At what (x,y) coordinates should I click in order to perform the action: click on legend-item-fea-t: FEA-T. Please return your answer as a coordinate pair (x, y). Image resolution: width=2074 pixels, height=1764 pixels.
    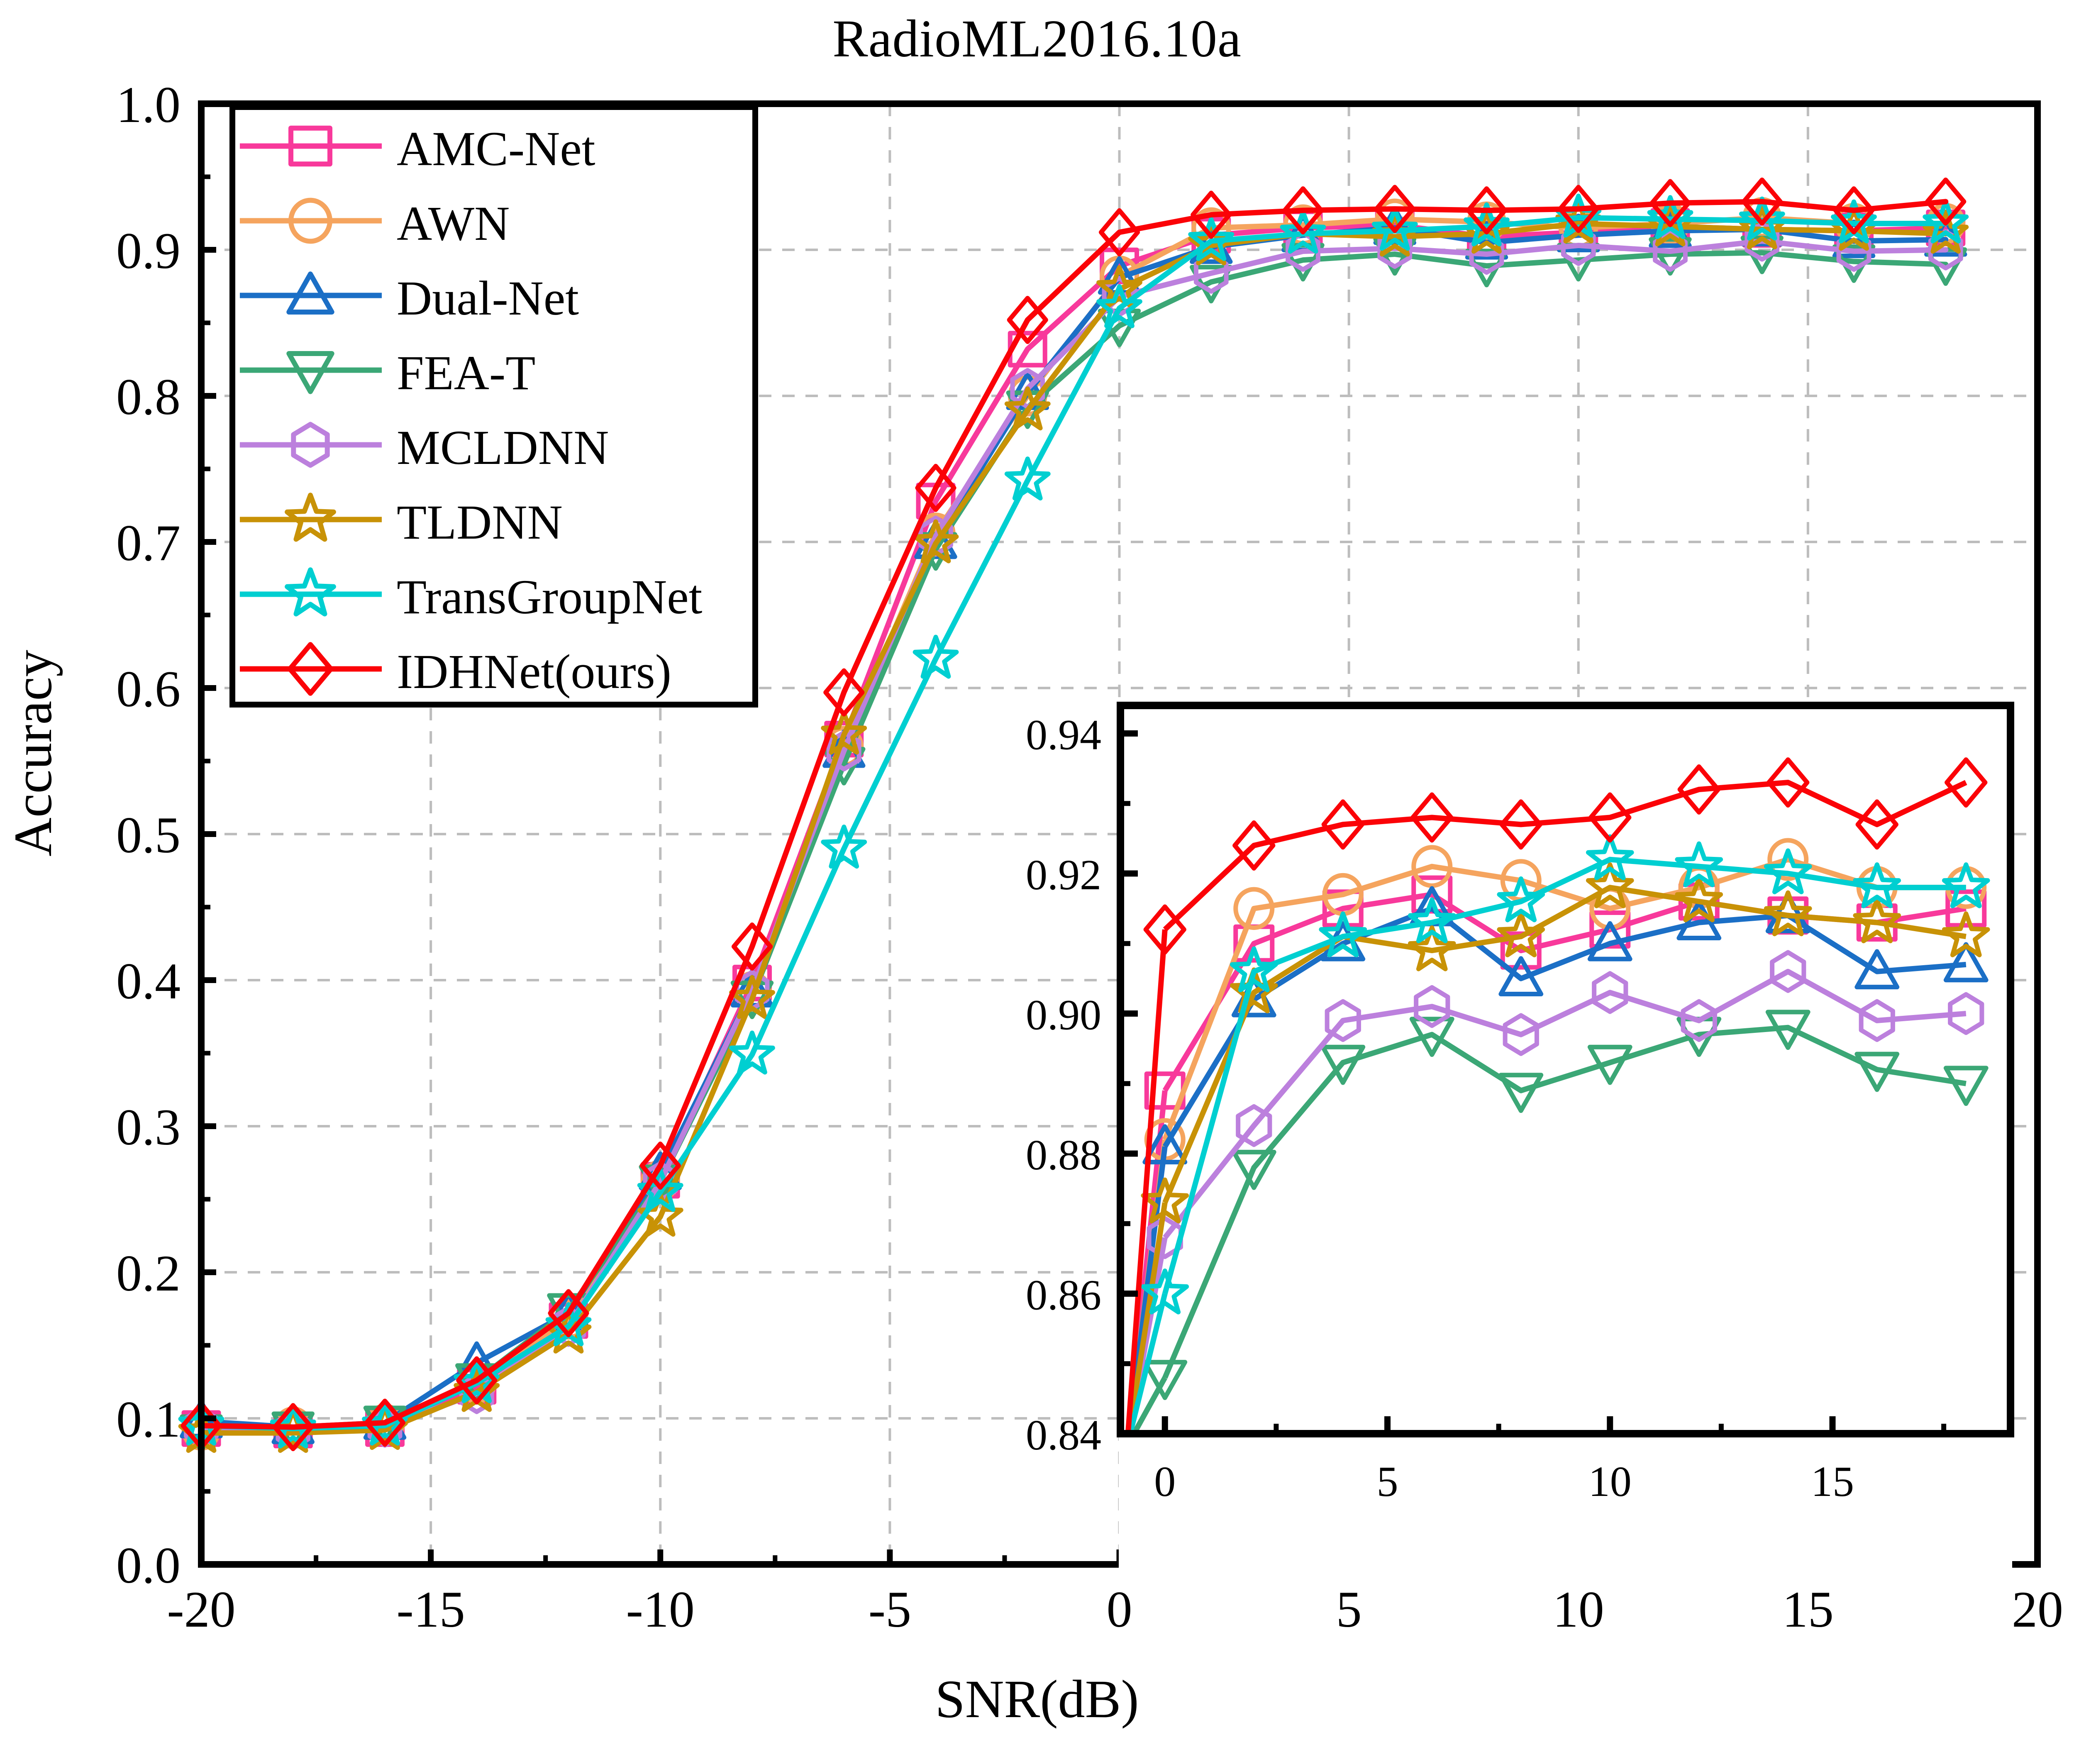
    Looking at the image, I should click on (387, 373).